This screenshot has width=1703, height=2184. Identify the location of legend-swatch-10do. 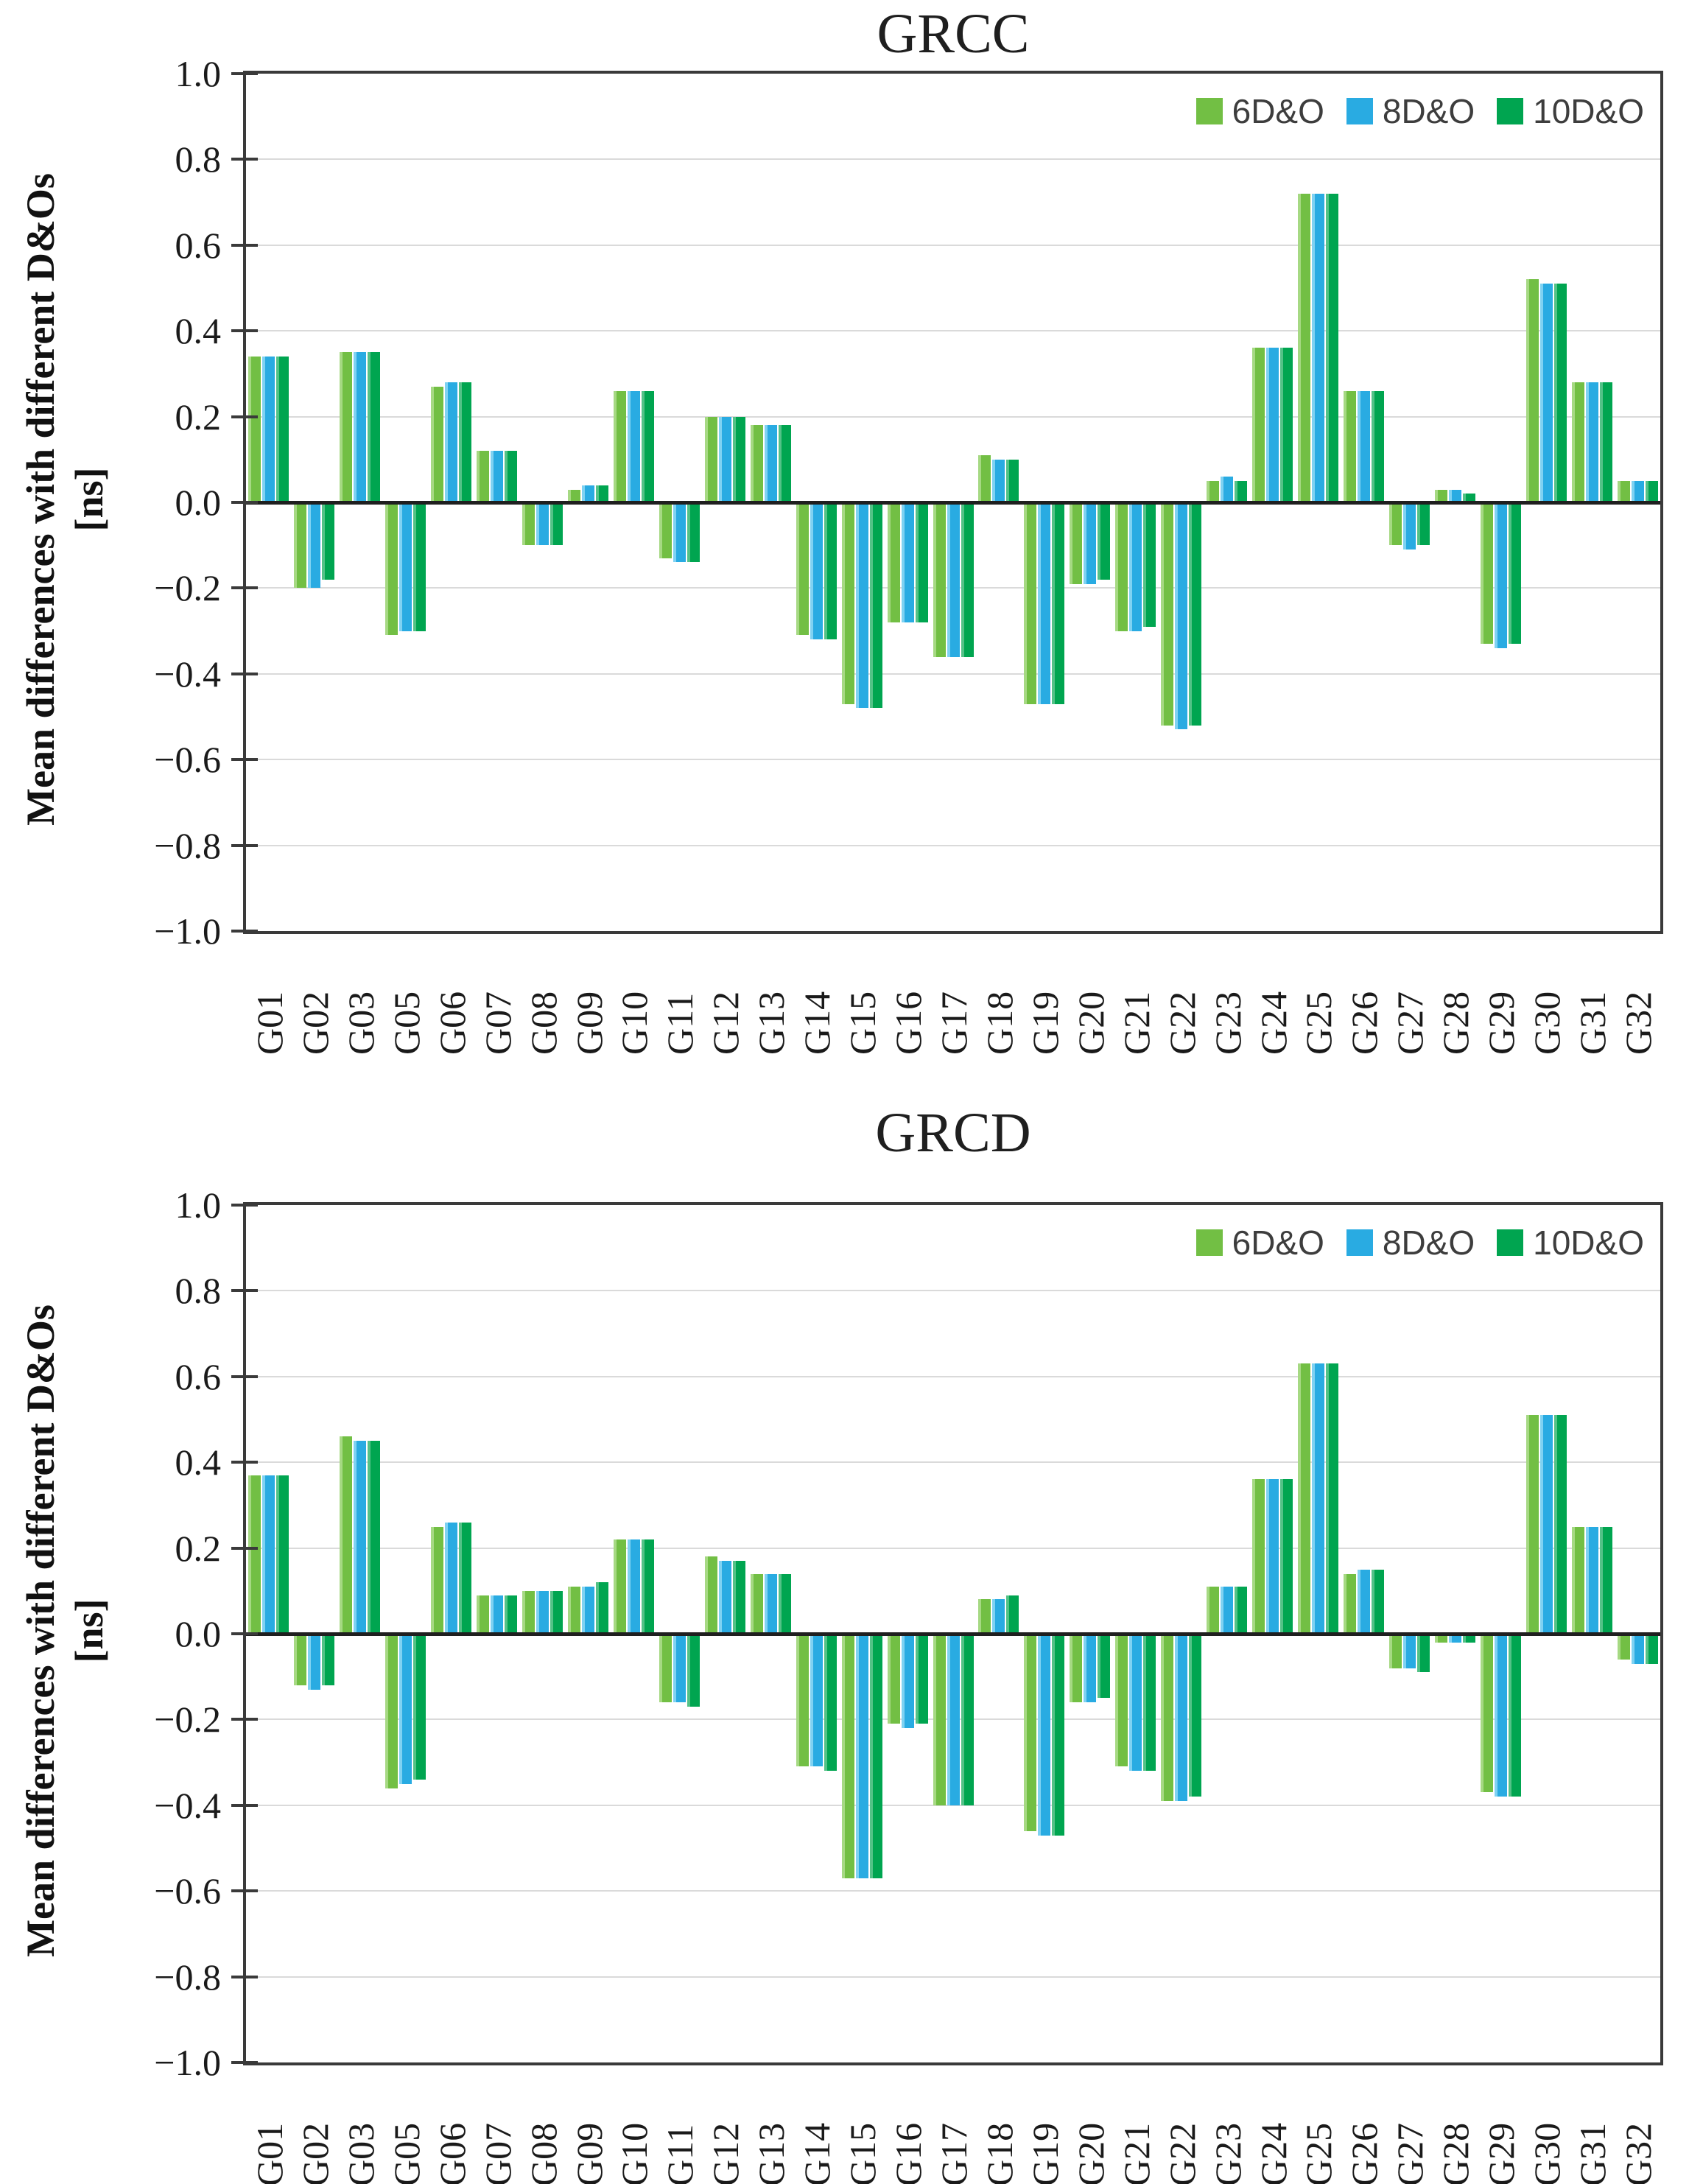
(1510, 111).